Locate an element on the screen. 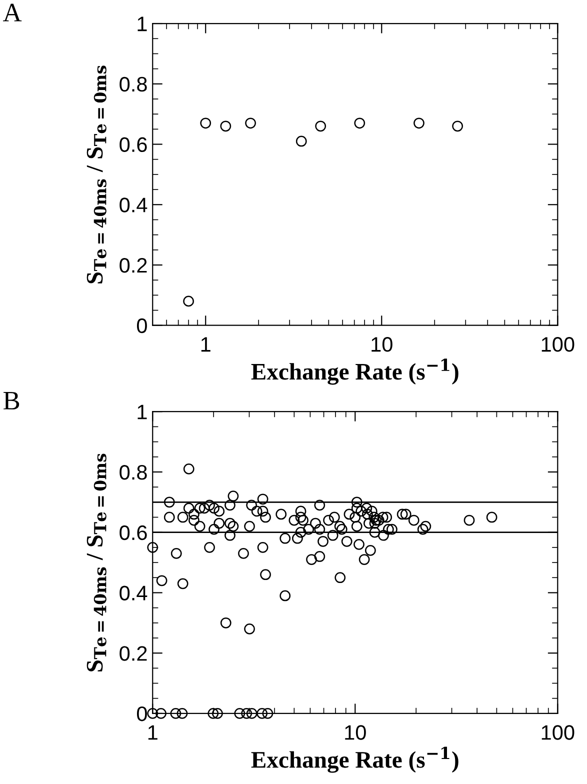 The image size is (587, 784). chart-title: B is located at coordinates (12, 401).